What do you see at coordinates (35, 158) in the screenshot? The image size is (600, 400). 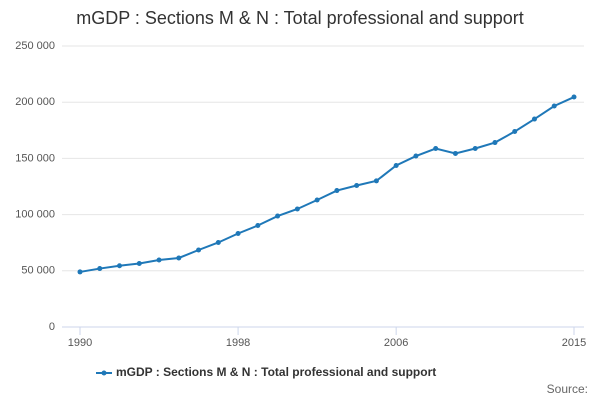 I see `y-tick-label: 150 000` at bounding box center [35, 158].